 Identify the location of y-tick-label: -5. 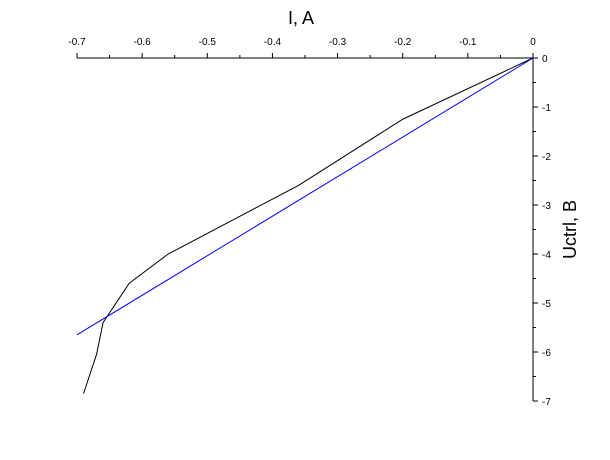
(546, 304).